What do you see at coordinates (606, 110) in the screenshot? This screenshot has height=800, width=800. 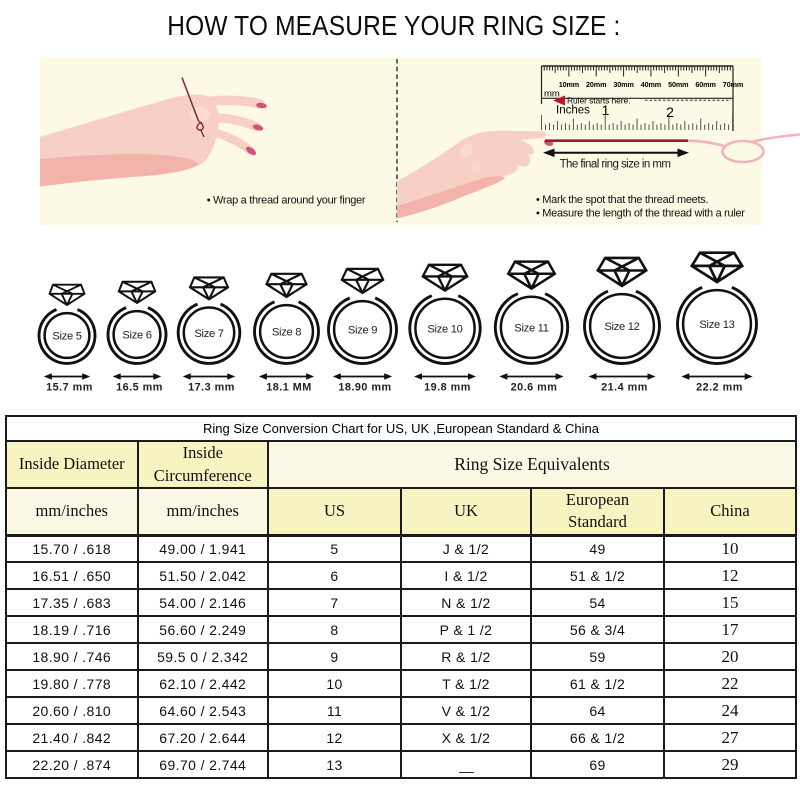 I see `svg-text: 1` at bounding box center [606, 110].